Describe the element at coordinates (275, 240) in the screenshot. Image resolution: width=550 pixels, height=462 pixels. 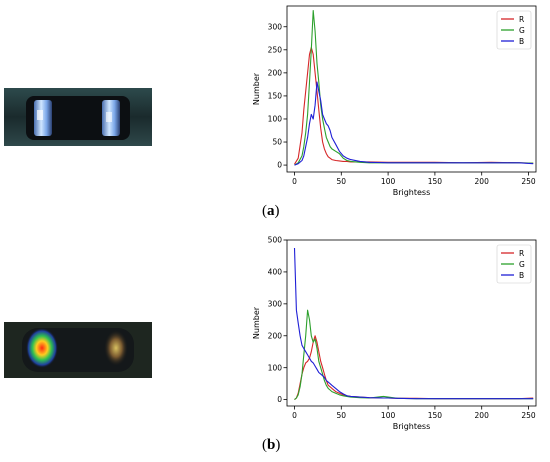
I see `chart-b-y-tick-label: 500` at that location.